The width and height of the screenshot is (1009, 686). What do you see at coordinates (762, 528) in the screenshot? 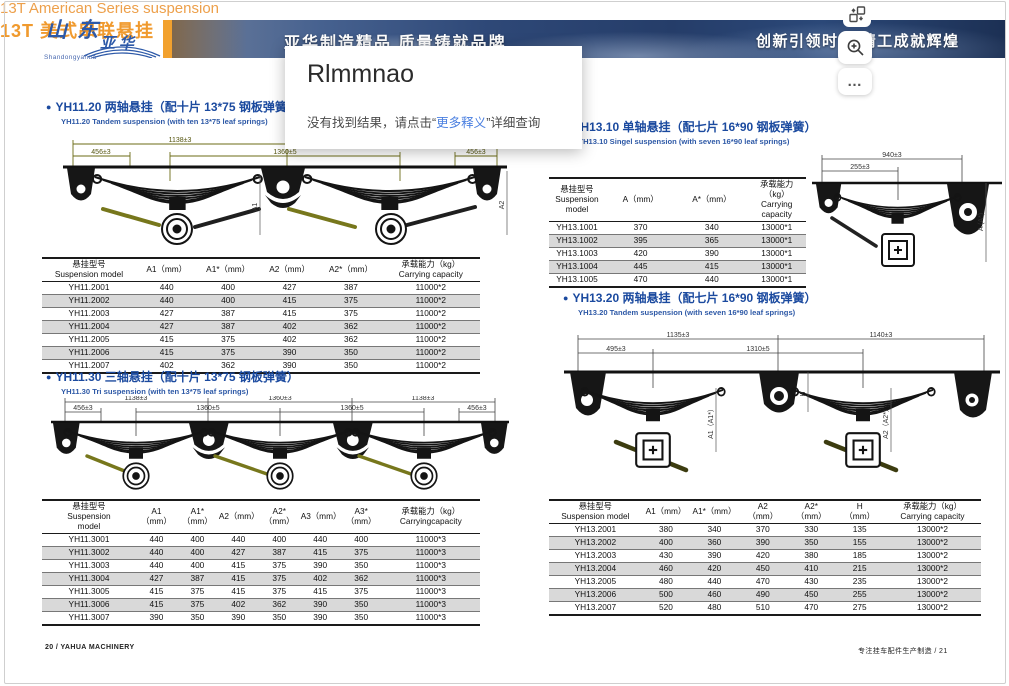
I see `table-cell: 370` at bounding box center [762, 528].